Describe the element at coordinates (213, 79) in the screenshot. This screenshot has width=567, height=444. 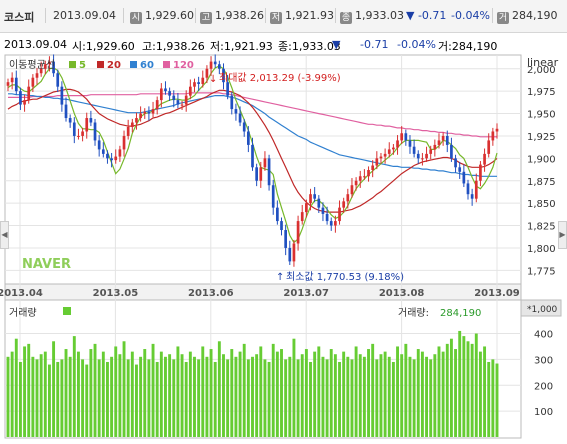
I see `max-arrow-icon: ↓` at that location.